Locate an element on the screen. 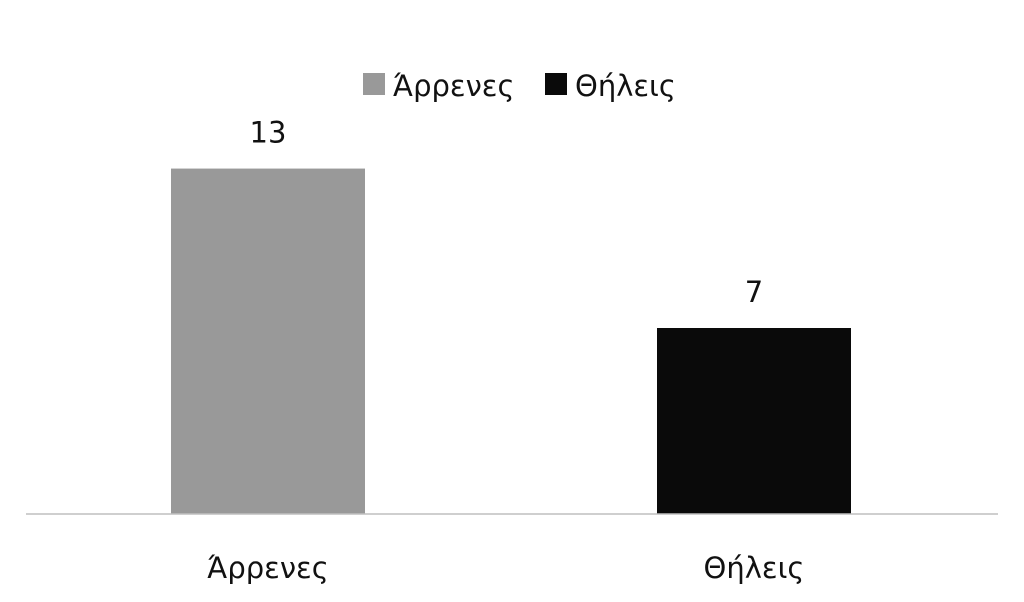  legend-swatch-arrenes is located at coordinates (374, 84).